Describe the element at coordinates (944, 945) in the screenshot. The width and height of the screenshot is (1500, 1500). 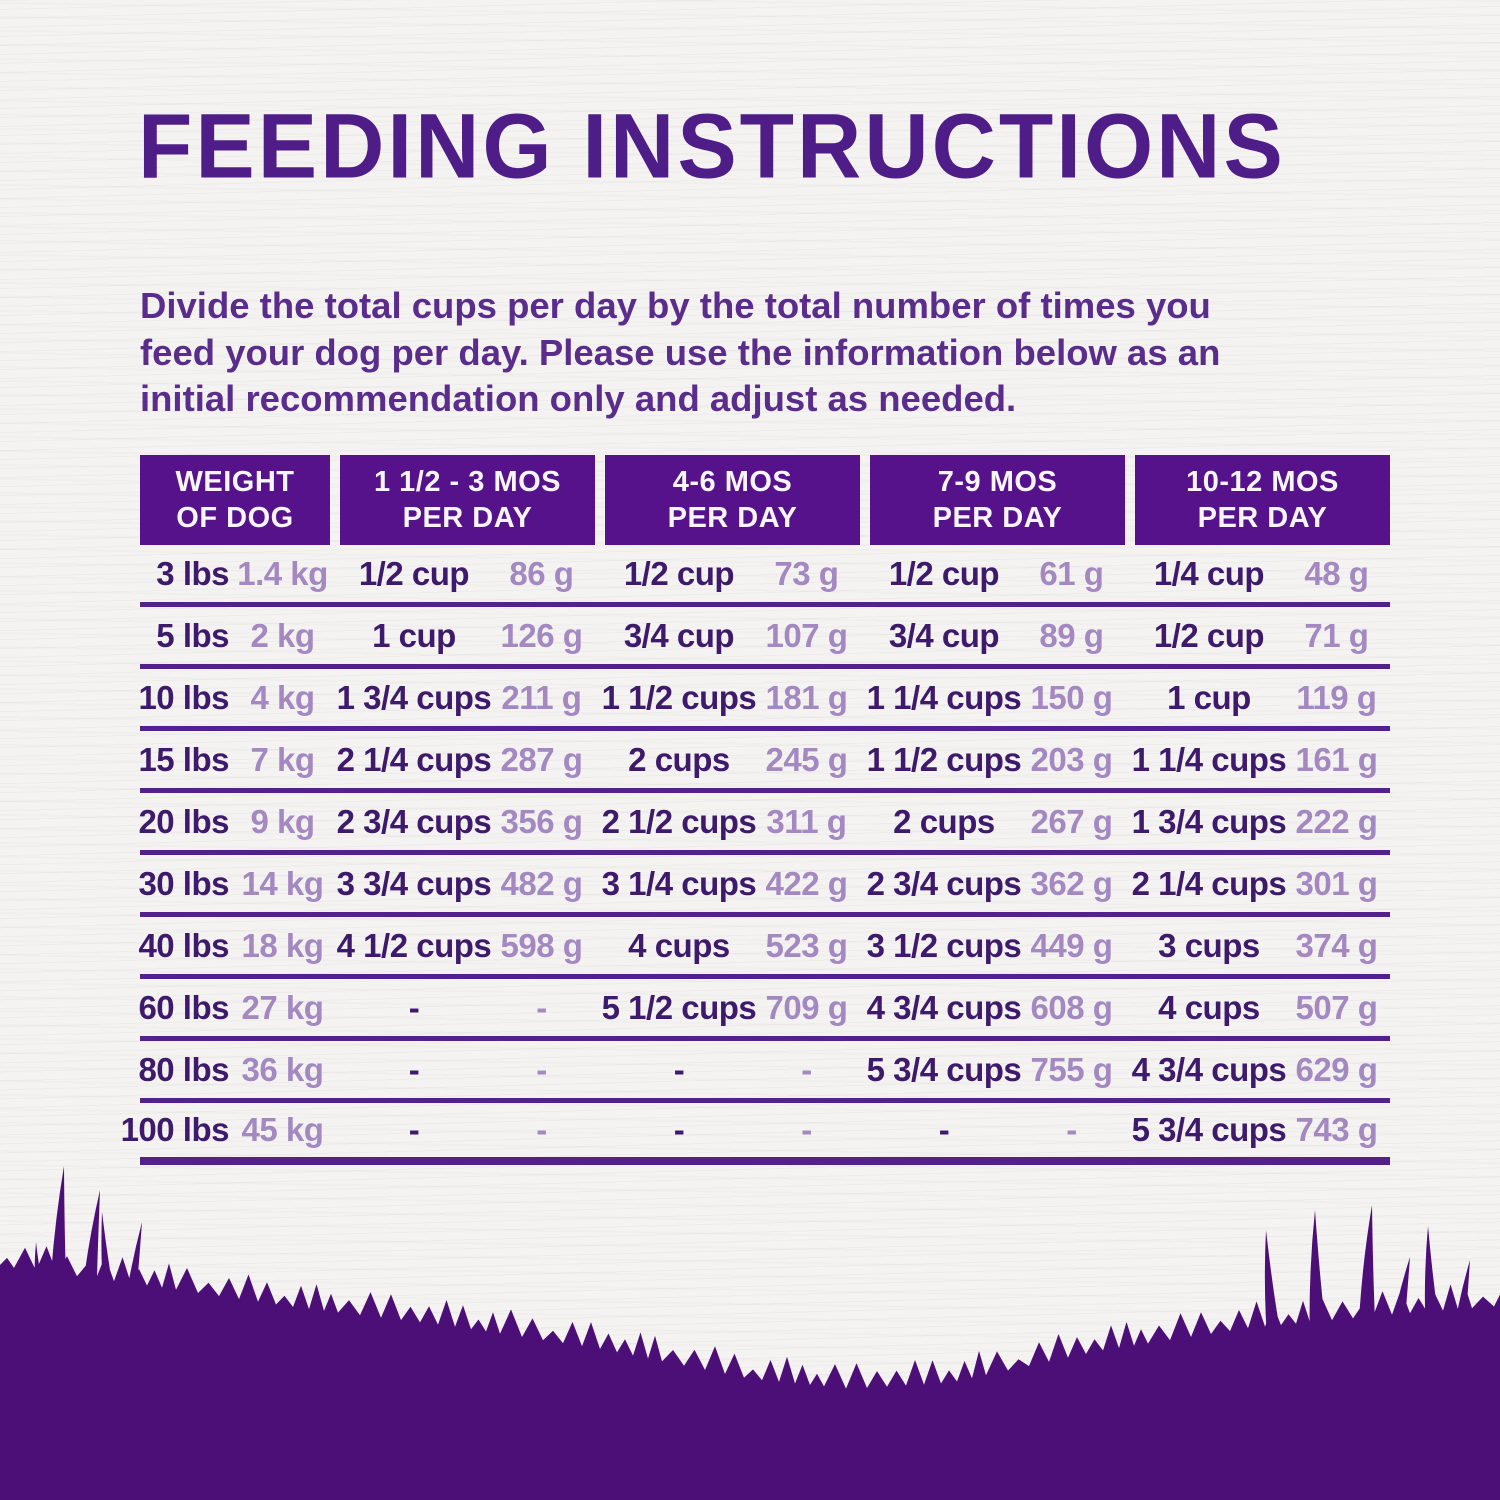
I see `cups-value: 3 1/2 cups` at that location.